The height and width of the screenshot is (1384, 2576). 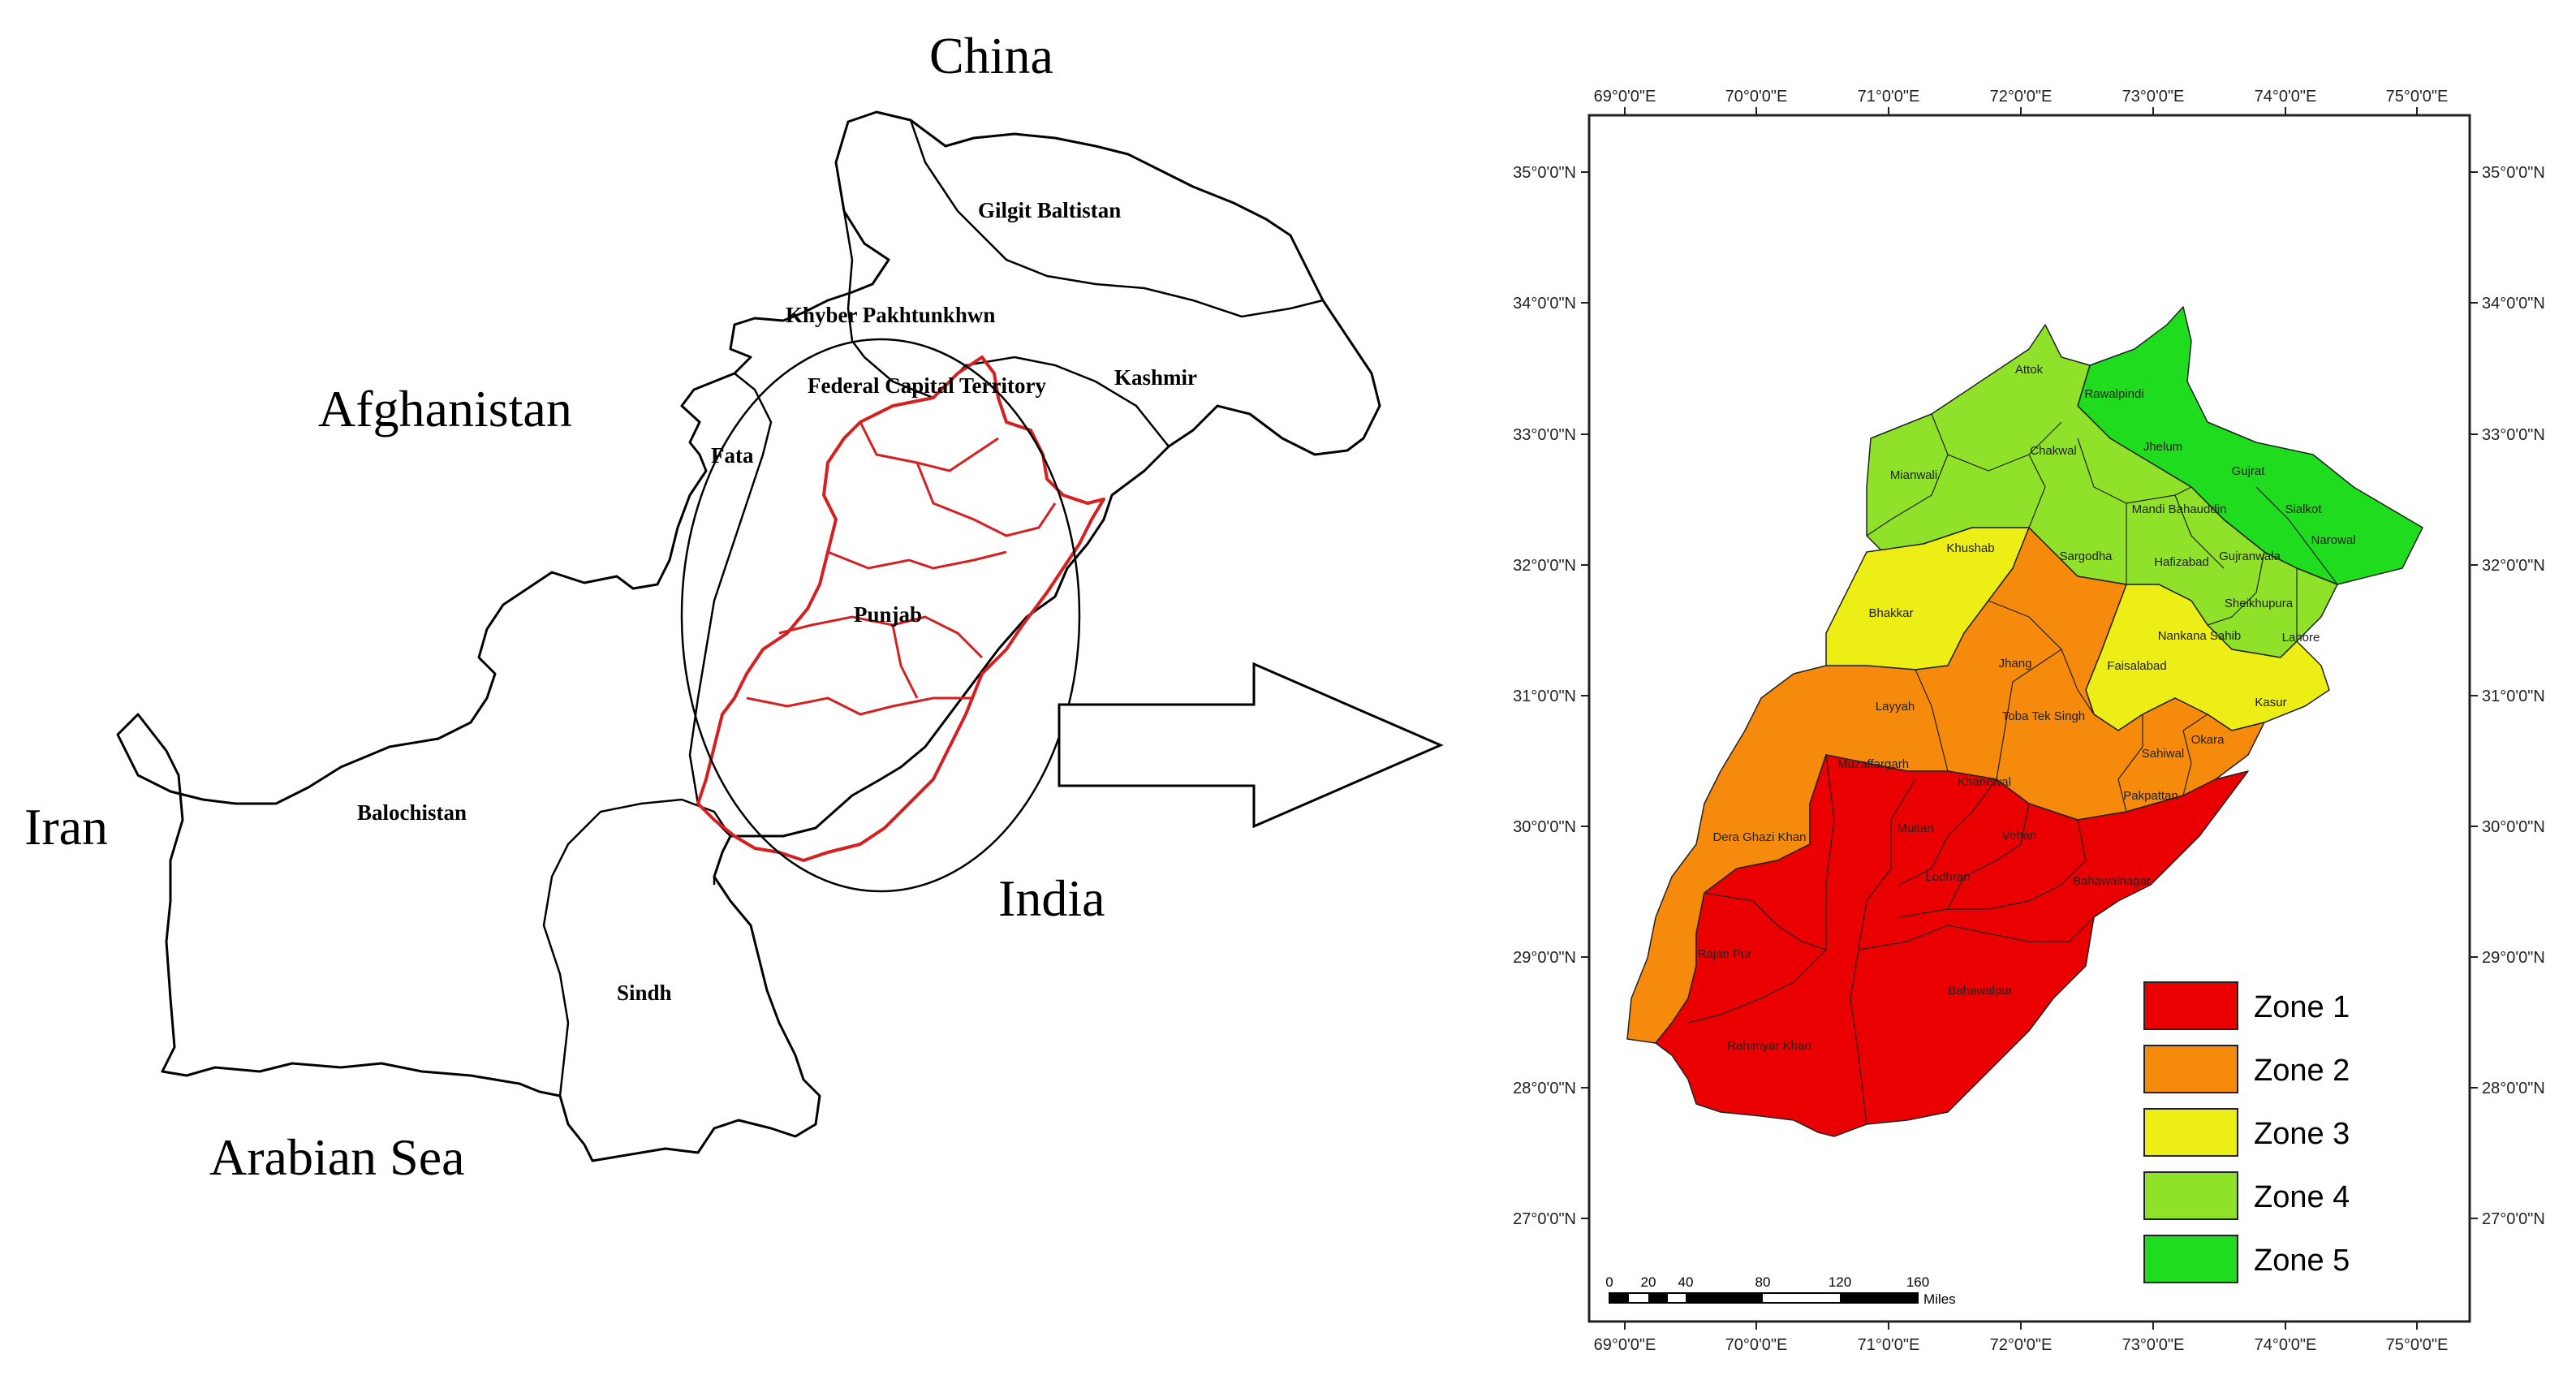 What do you see at coordinates (2022, 97) in the screenshot?
I see `lon-tick-top: 72°0'0"E` at bounding box center [2022, 97].